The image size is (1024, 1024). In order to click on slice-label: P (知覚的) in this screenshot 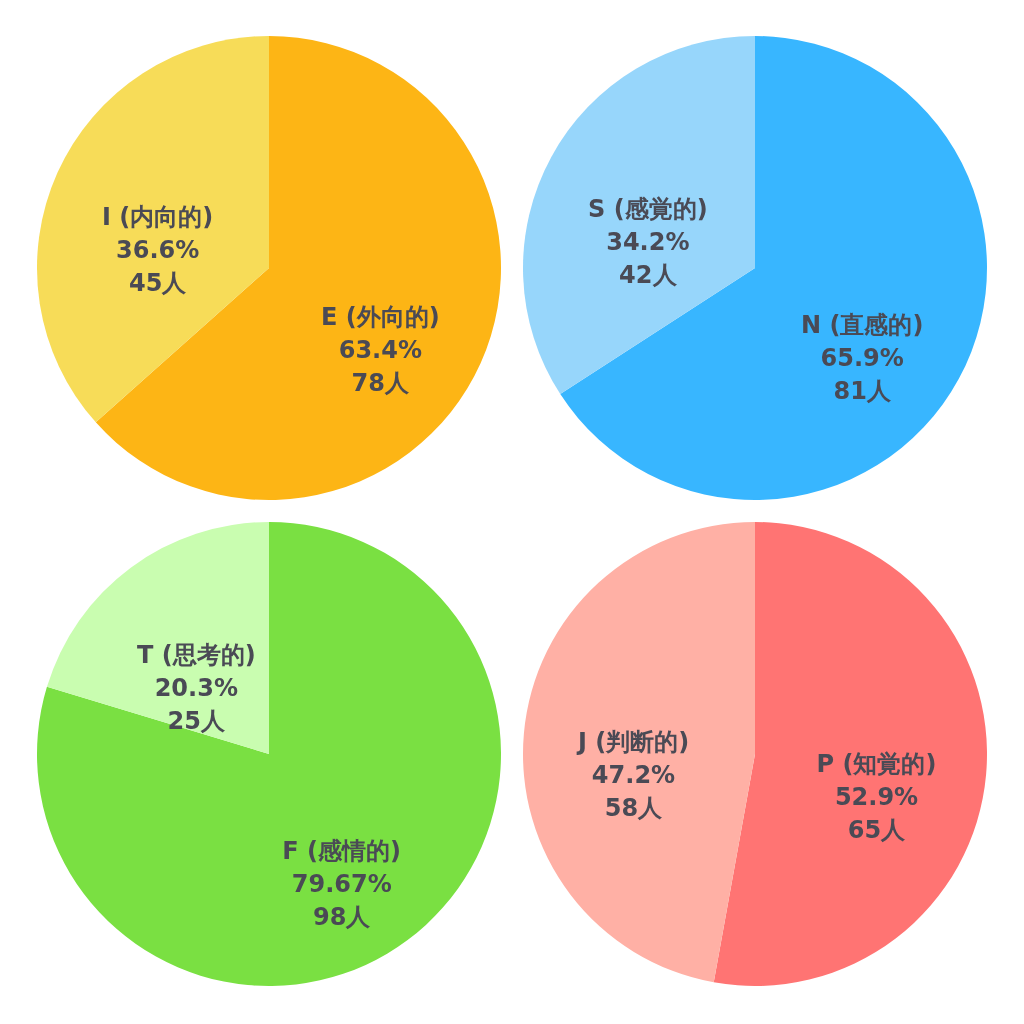, I will do `click(876, 763)`.